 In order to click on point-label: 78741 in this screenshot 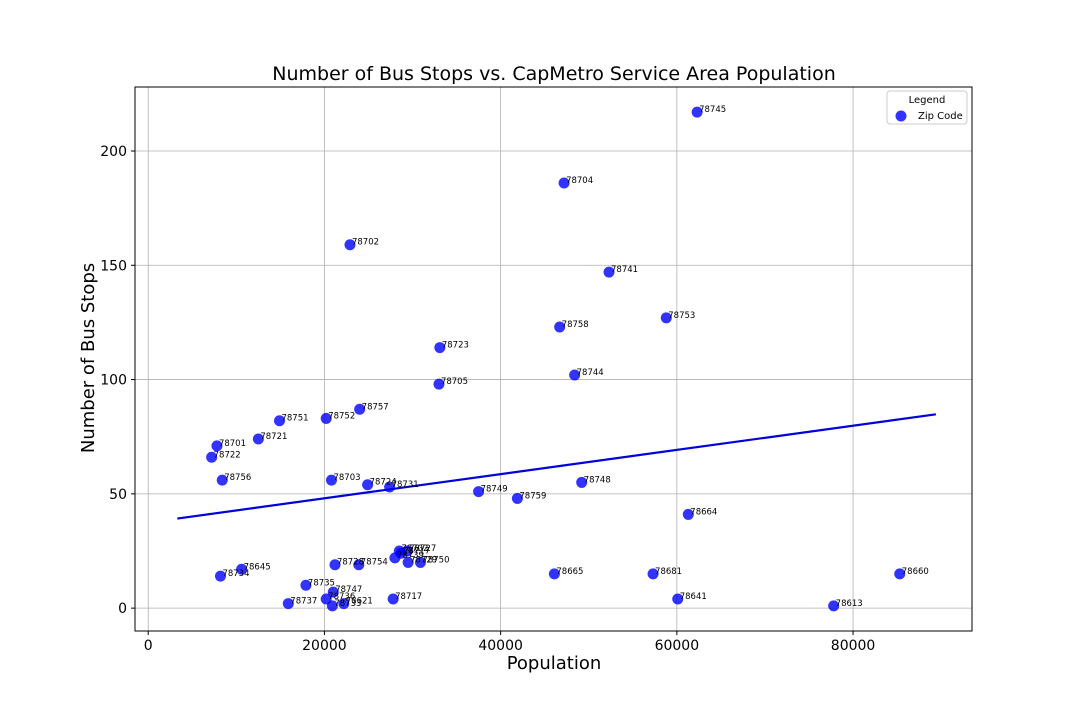, I will do `click(624, 270)`.